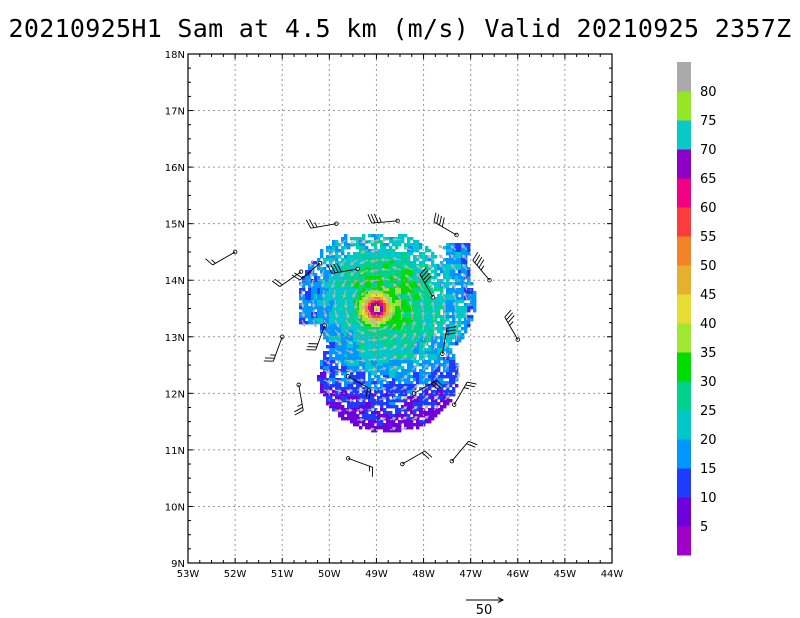 This screenshot has width=800, height=618. I want to click on wind-barb-shaft, so click(414, 457).